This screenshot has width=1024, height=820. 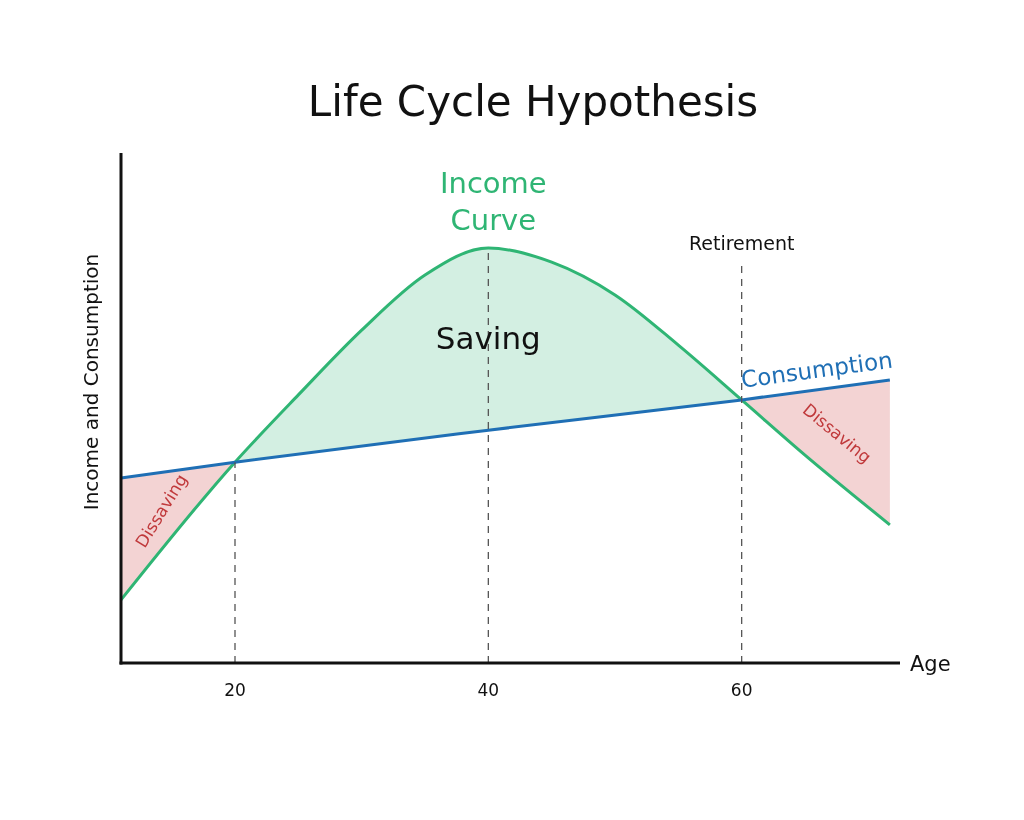 What do you see at coordinates (493, 201) in the screenshot?
I see `series-label: Income Curve` at bounding box center [493, 201].